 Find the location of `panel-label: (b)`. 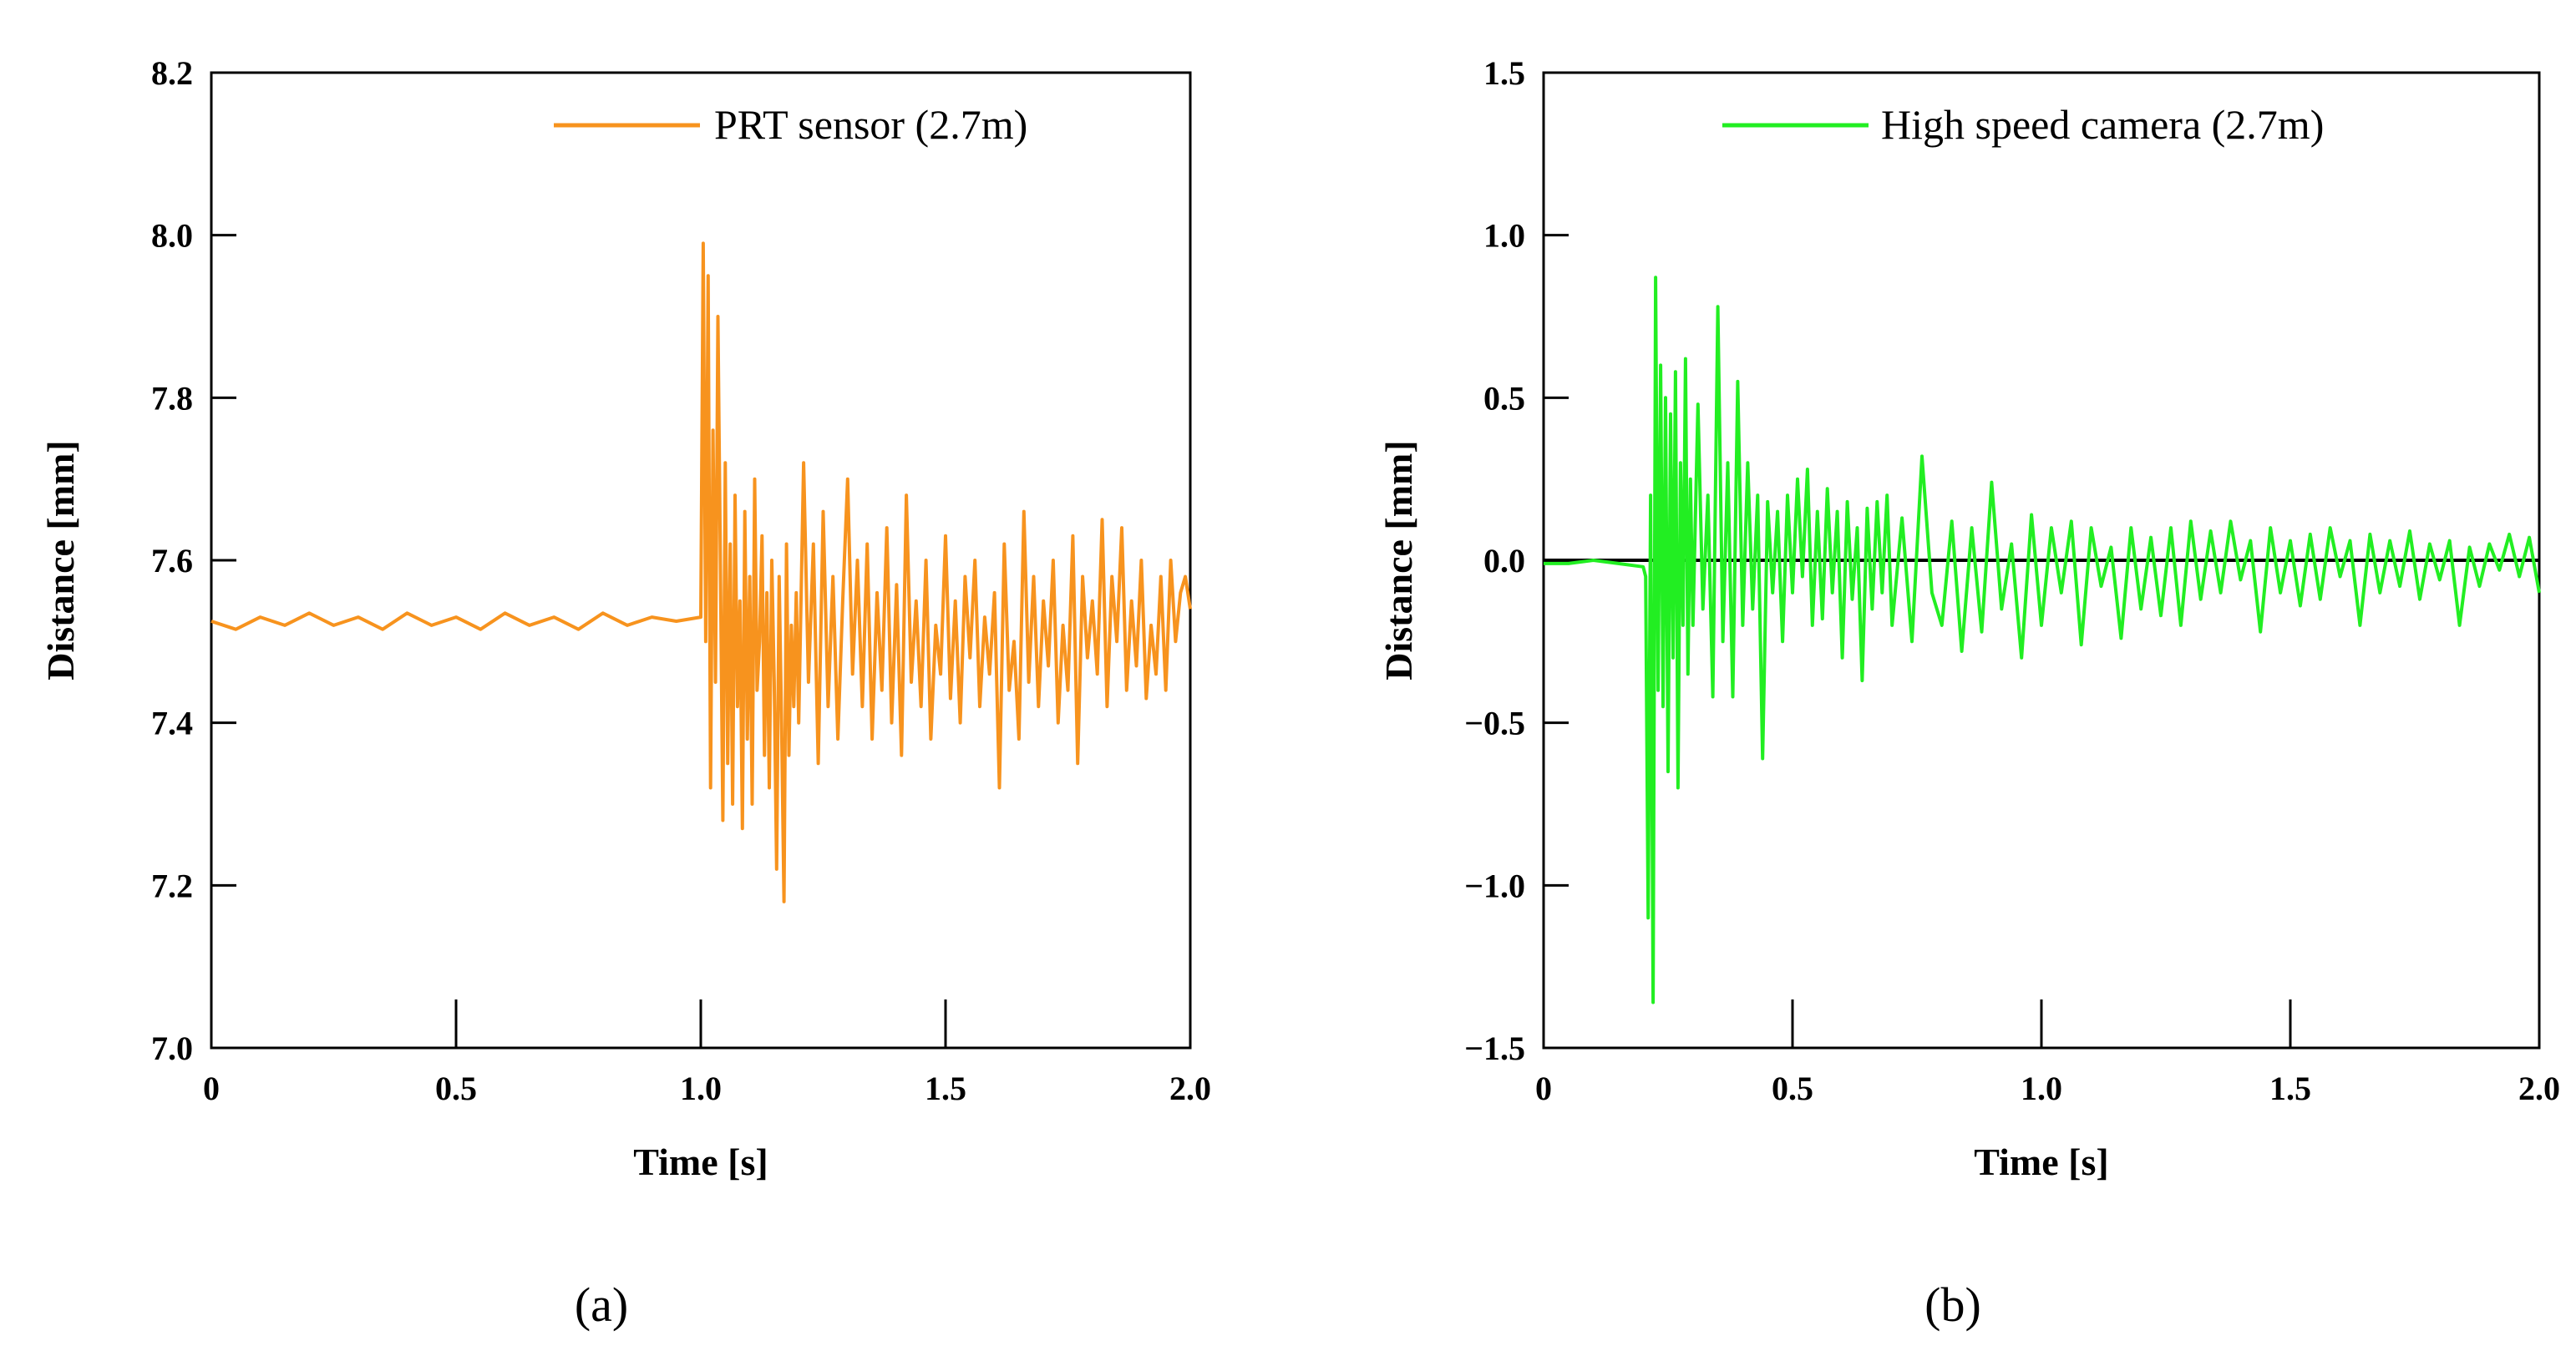

panel-label: (b) is located at coordinates (1952, 1305).